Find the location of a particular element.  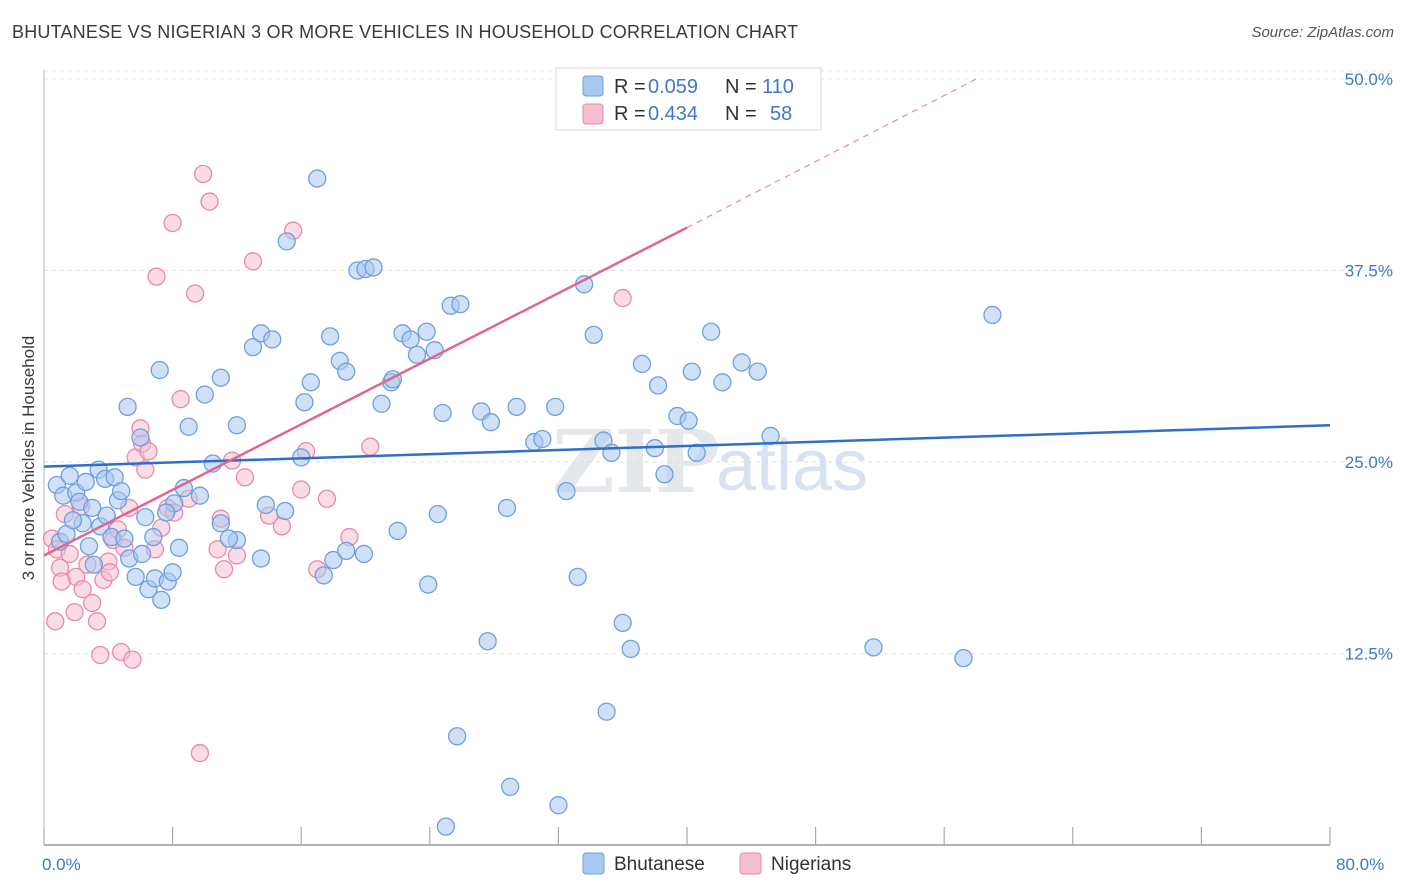

bottom-legend-label-bhutanese: Bhutanese is located at coordinates (659, 864).